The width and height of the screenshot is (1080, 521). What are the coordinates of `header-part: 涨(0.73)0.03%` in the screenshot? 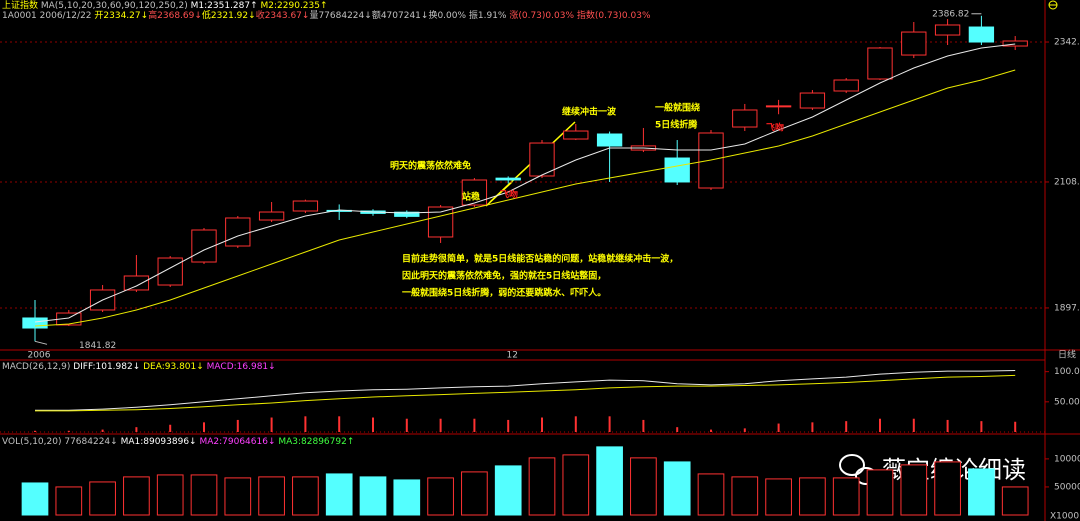 It's located at (540, 15).